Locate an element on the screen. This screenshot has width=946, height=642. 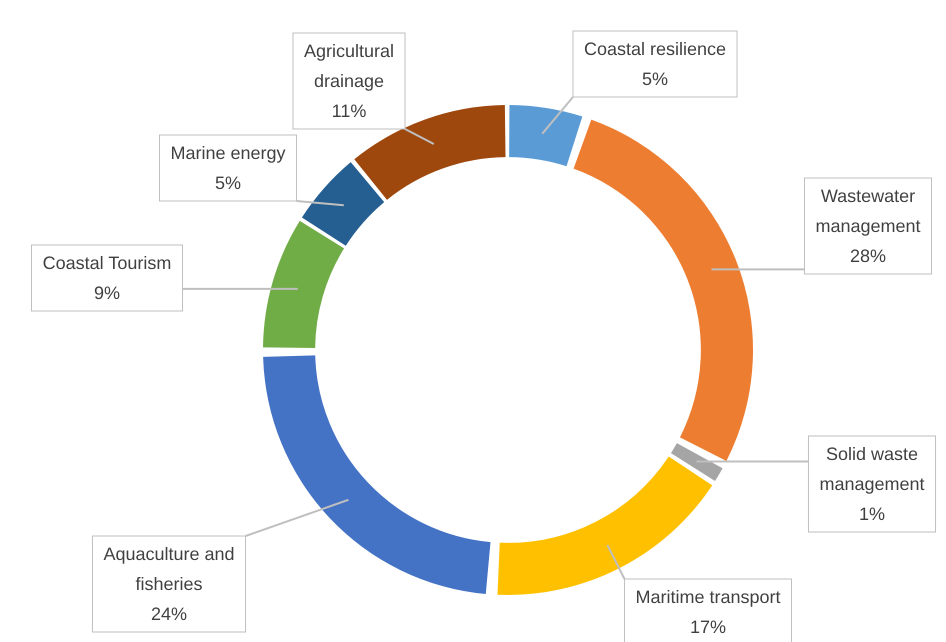
slice-label: Agricultural drainage is located at coordinates (349, 66).